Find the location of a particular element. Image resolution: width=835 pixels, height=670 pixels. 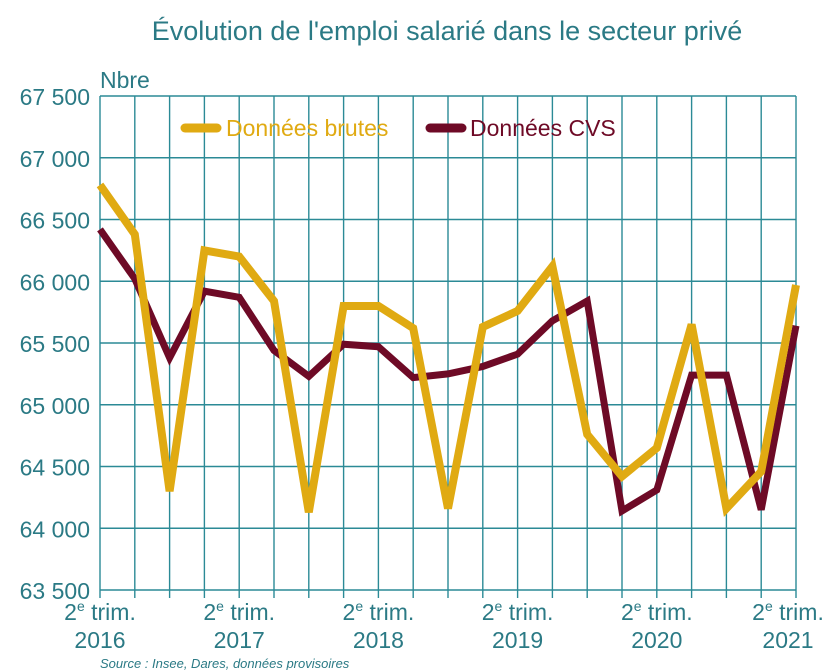

legend: Données brutes Données CVS is located at coordinates (398, 128).